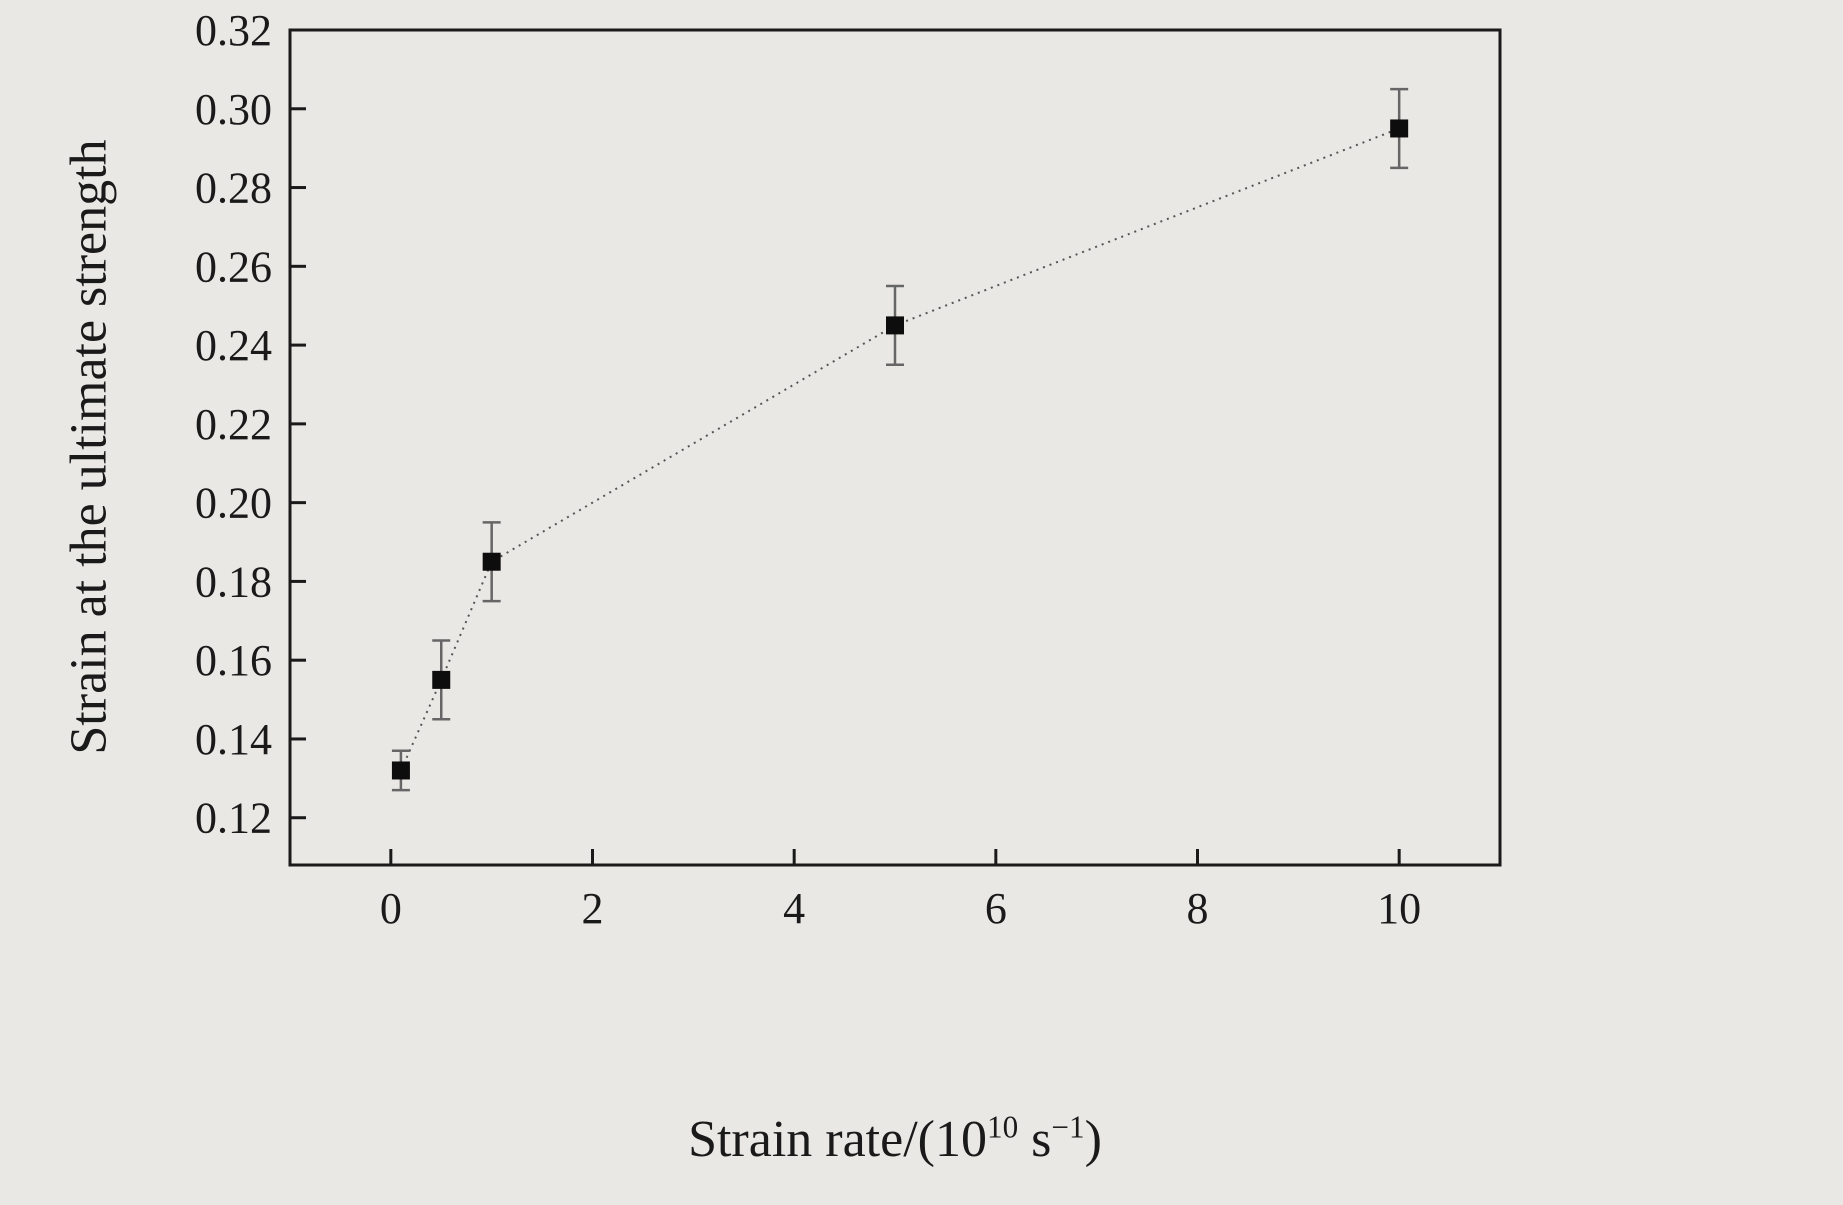  Describe the element at coordinates (233, 503) in the screenshot. I see `y-axis-tick-label: 0.20` at that location.